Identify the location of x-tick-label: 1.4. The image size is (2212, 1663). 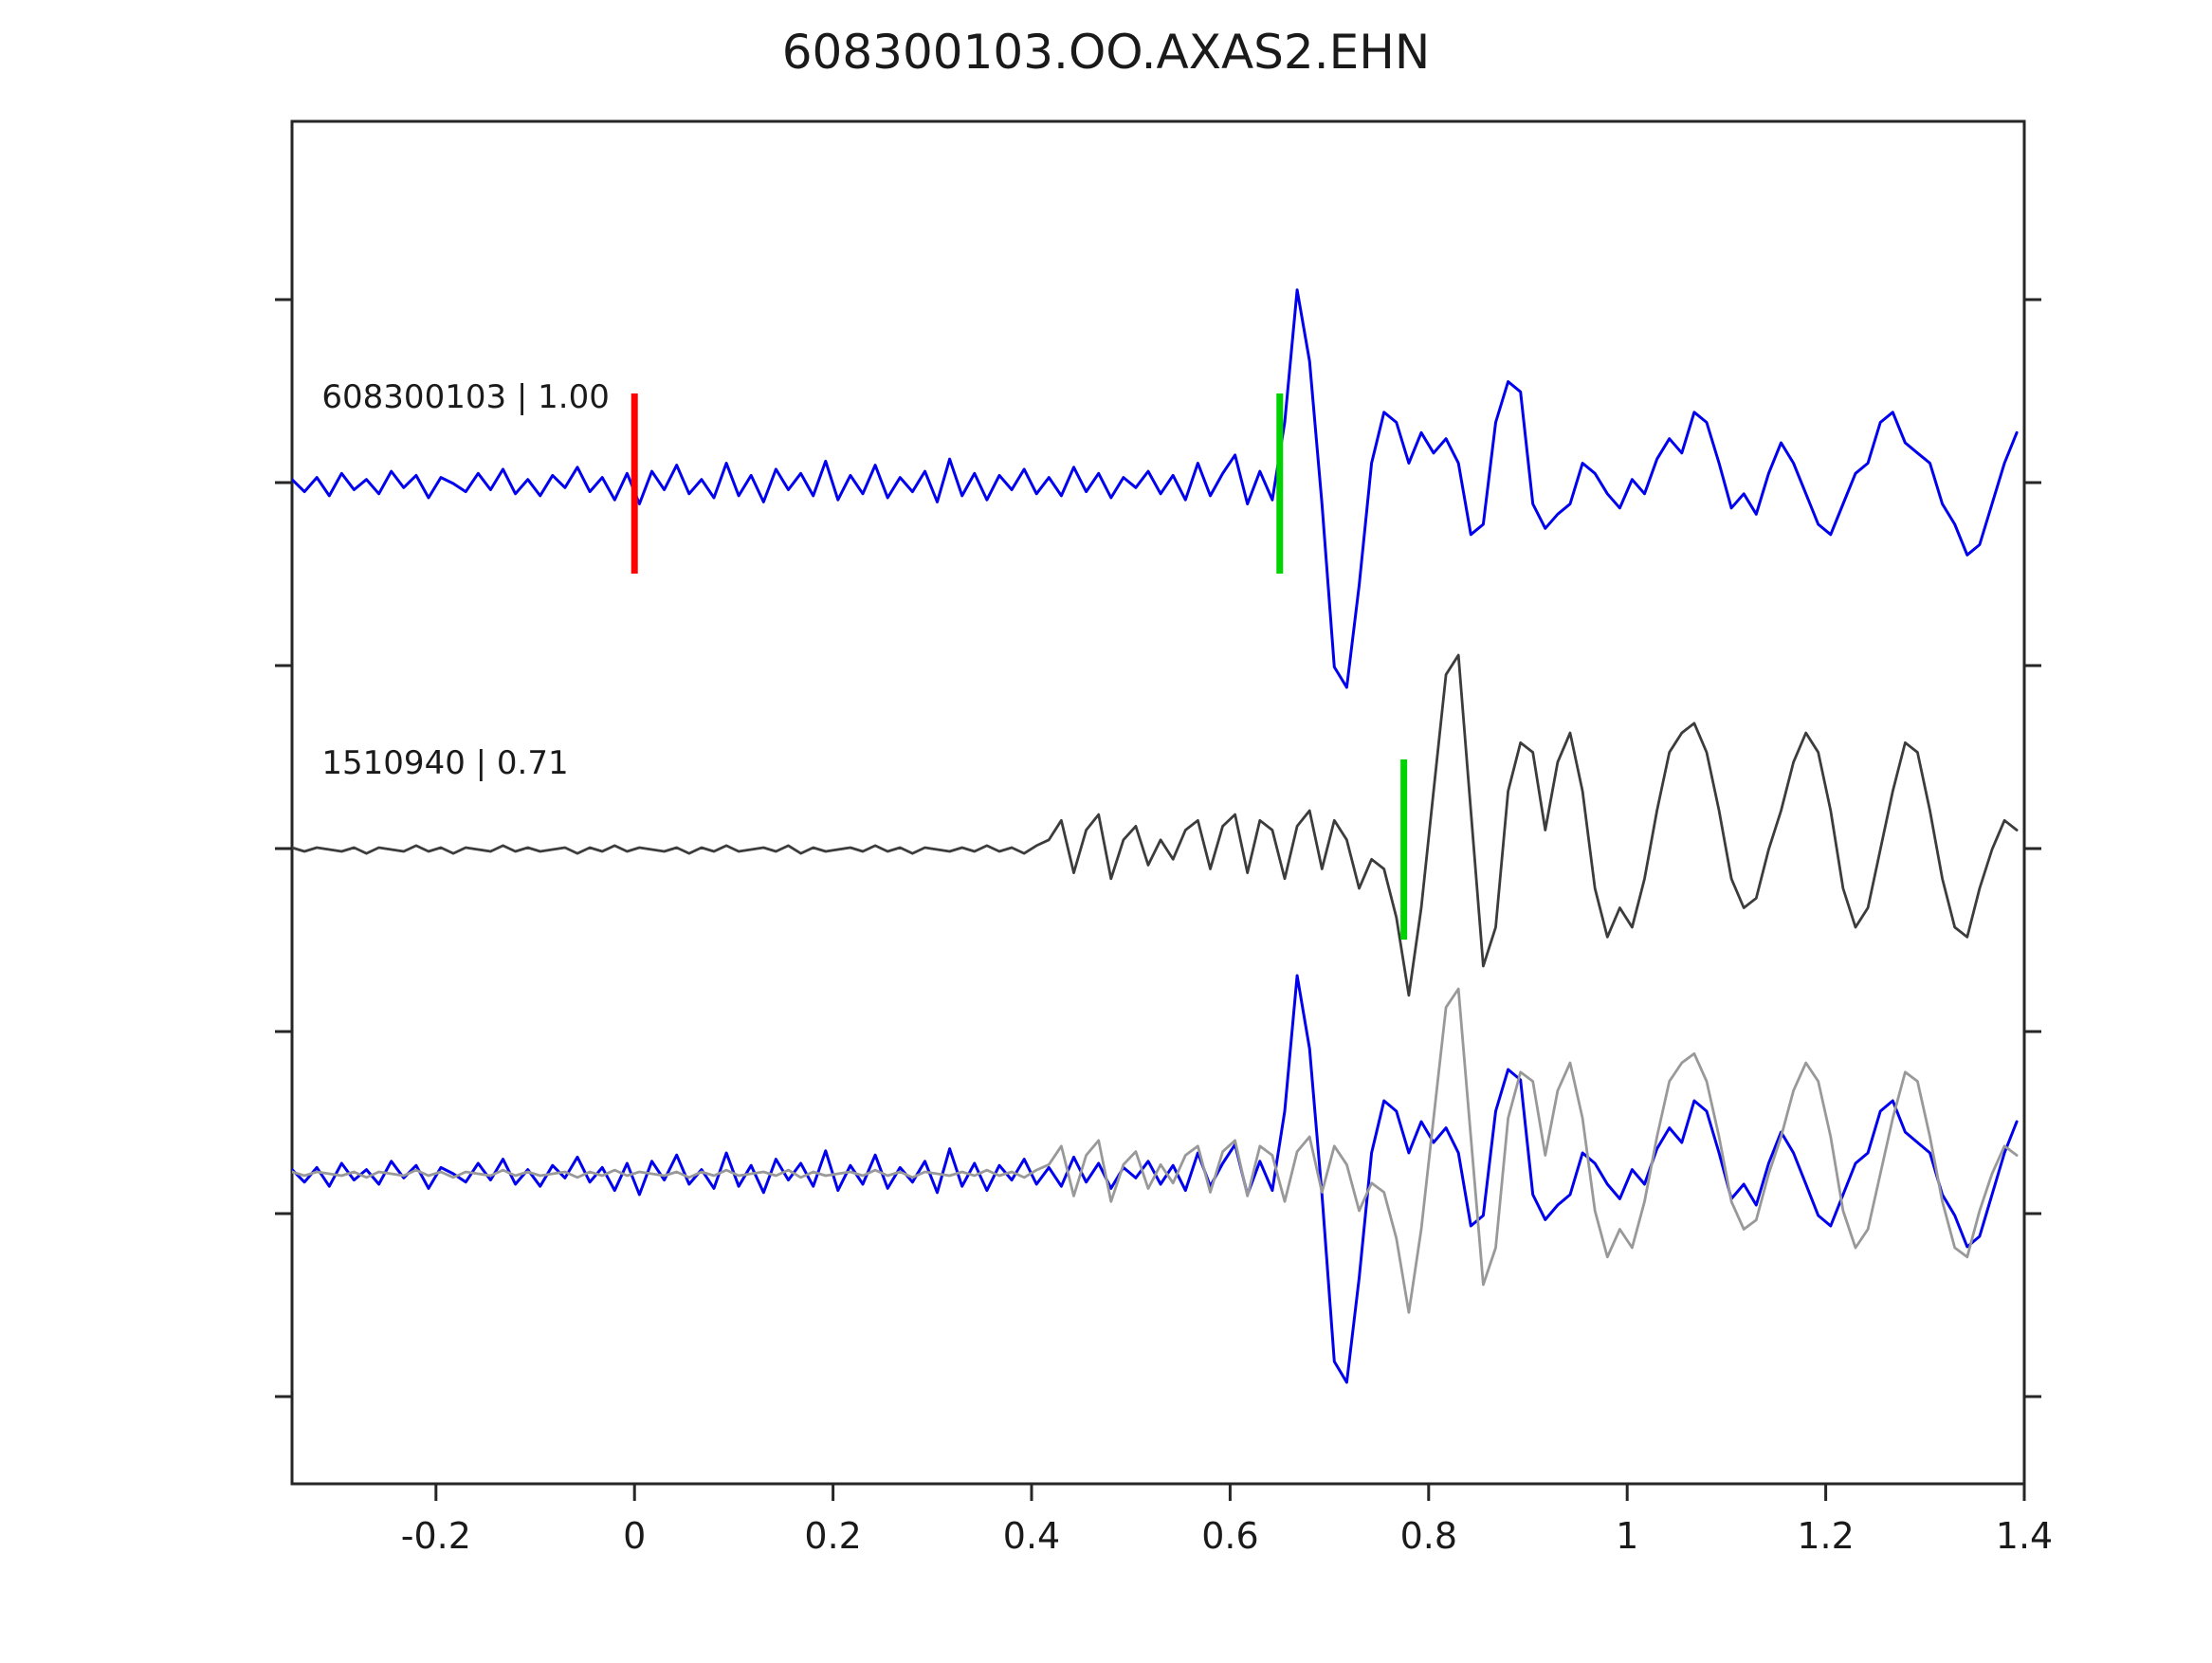
(2024, 1536).